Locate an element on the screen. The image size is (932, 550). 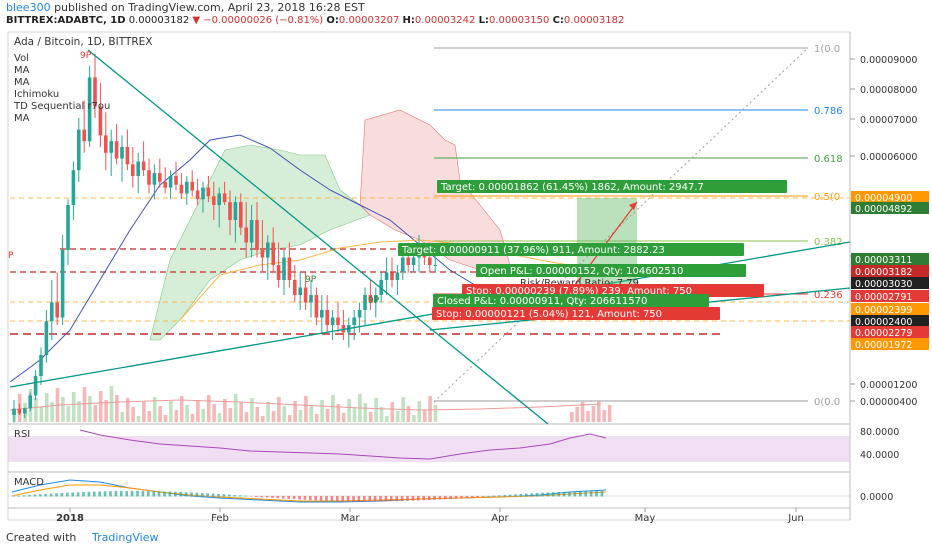
arrow-head is located at coordinates (633, 206).